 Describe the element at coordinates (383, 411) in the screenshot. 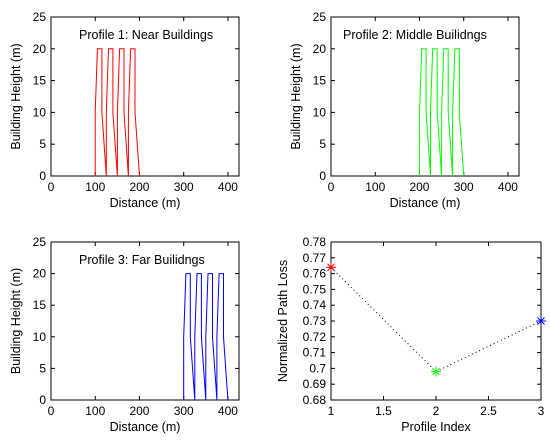

I see `x-tick-label: 1.5` at that location.